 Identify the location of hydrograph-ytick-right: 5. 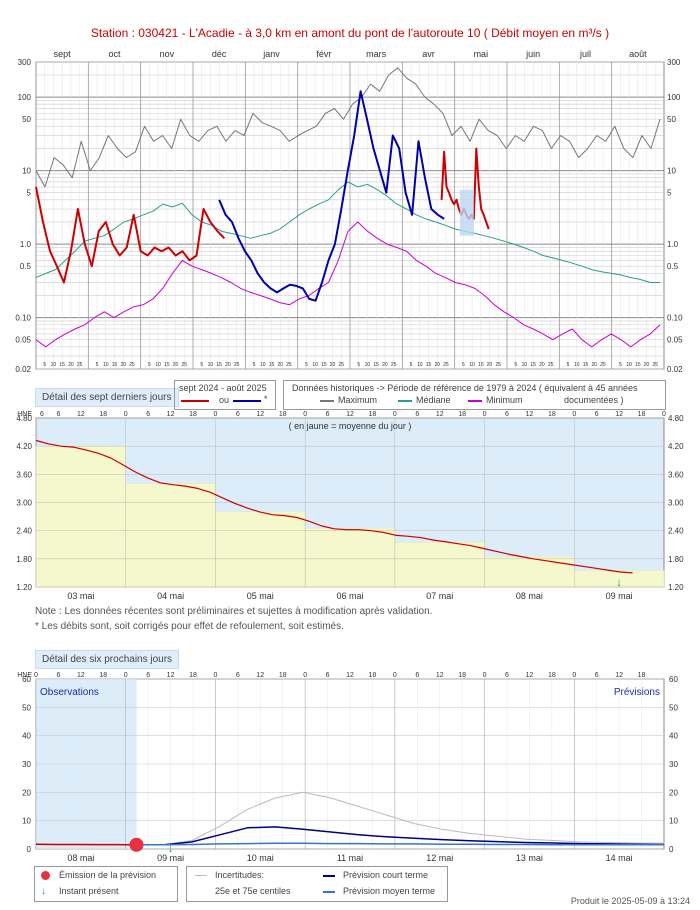
(669, 193).